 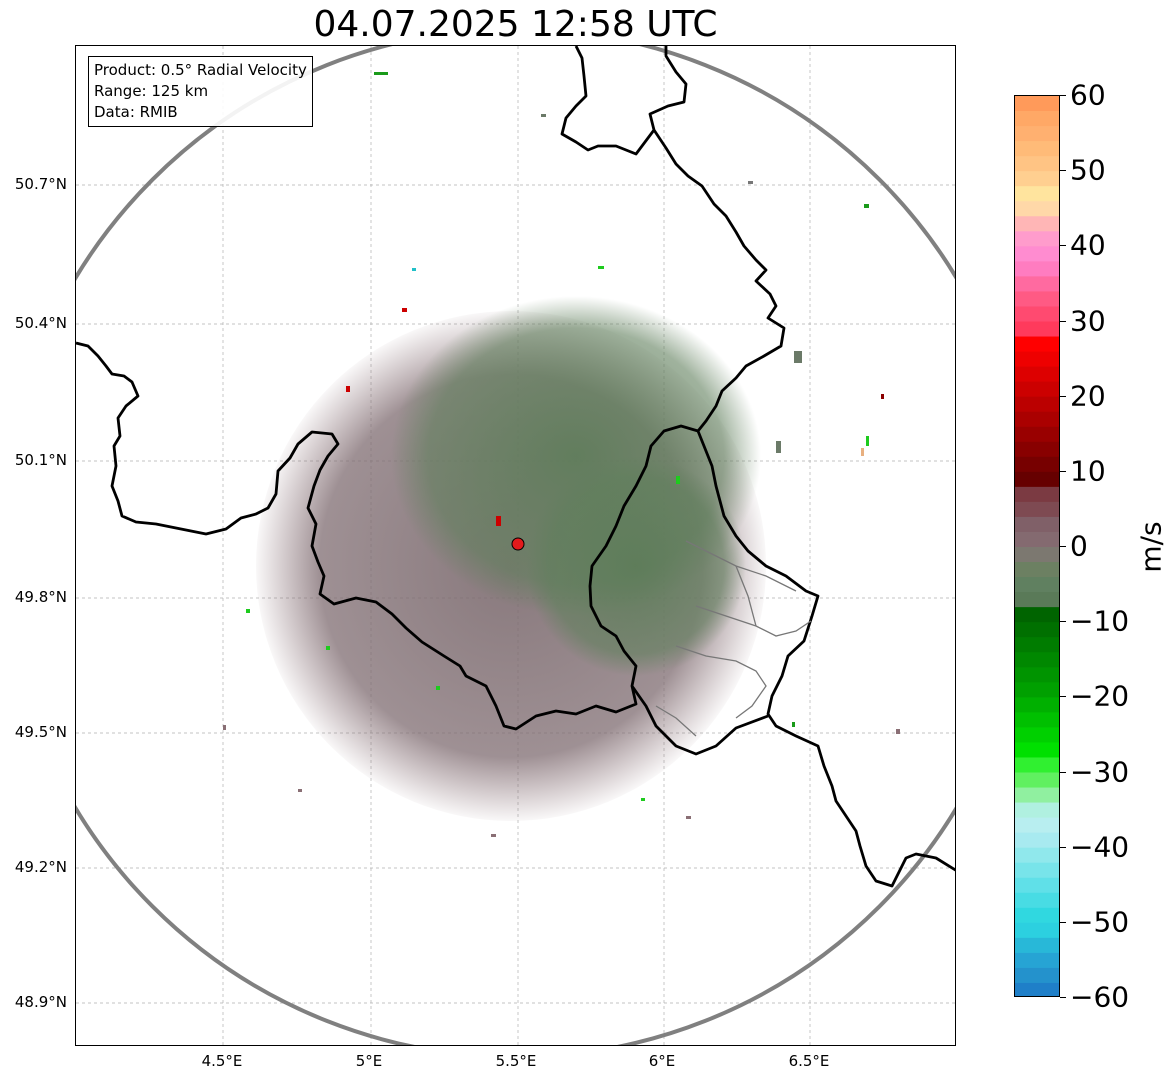 I want to click on lon-tick-label: 4.5°E, so click(x=222, y=1061).